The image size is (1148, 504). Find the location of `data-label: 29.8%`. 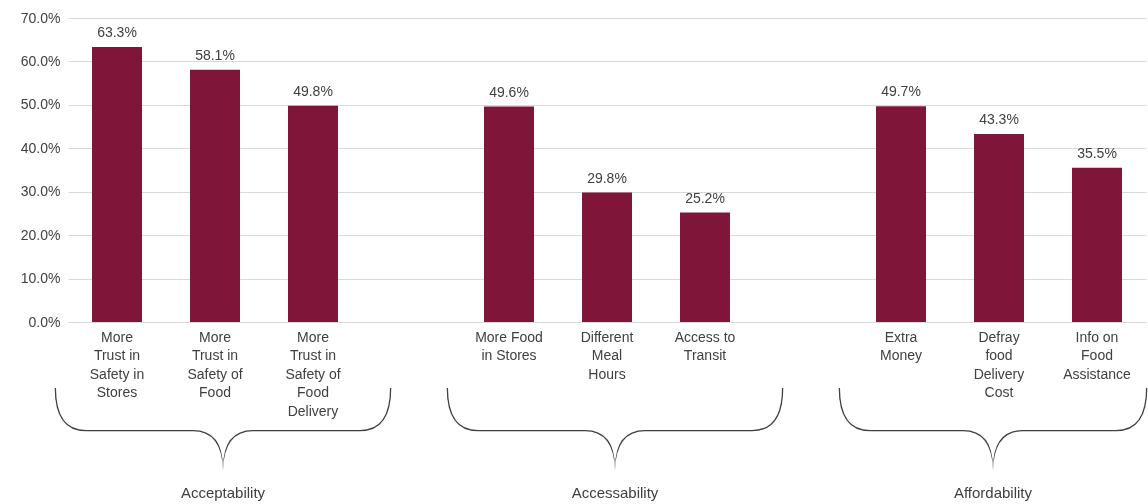

data-label: 29.8% is located at coordinates (607, 177).